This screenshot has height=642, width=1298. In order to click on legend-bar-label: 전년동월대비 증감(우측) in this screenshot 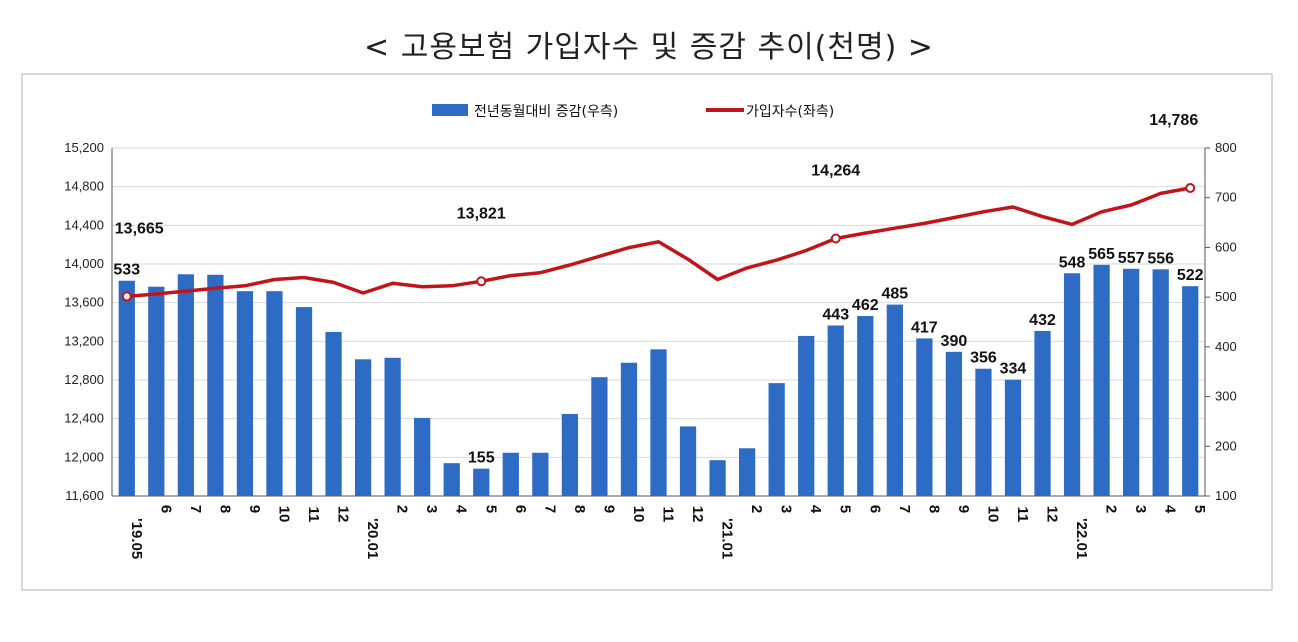, I will do `click(546, 112)`.